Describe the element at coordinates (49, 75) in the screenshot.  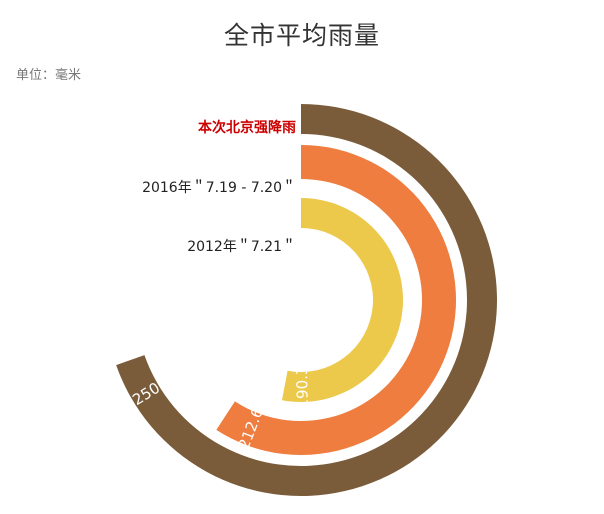
I see `unit-label: 单位：毫米` at that location.